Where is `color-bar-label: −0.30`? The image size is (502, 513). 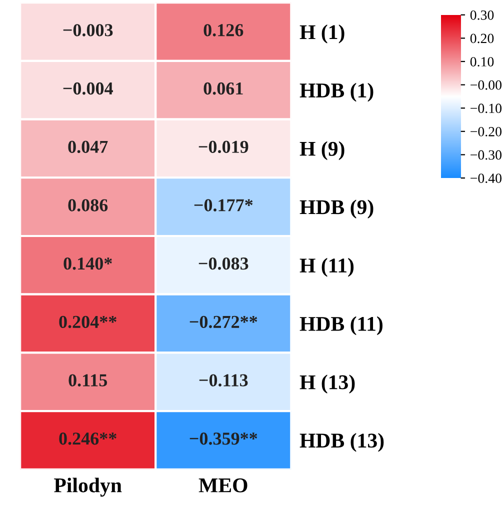 color-bar-label: −0.30 is located at coordinates (486, 155).